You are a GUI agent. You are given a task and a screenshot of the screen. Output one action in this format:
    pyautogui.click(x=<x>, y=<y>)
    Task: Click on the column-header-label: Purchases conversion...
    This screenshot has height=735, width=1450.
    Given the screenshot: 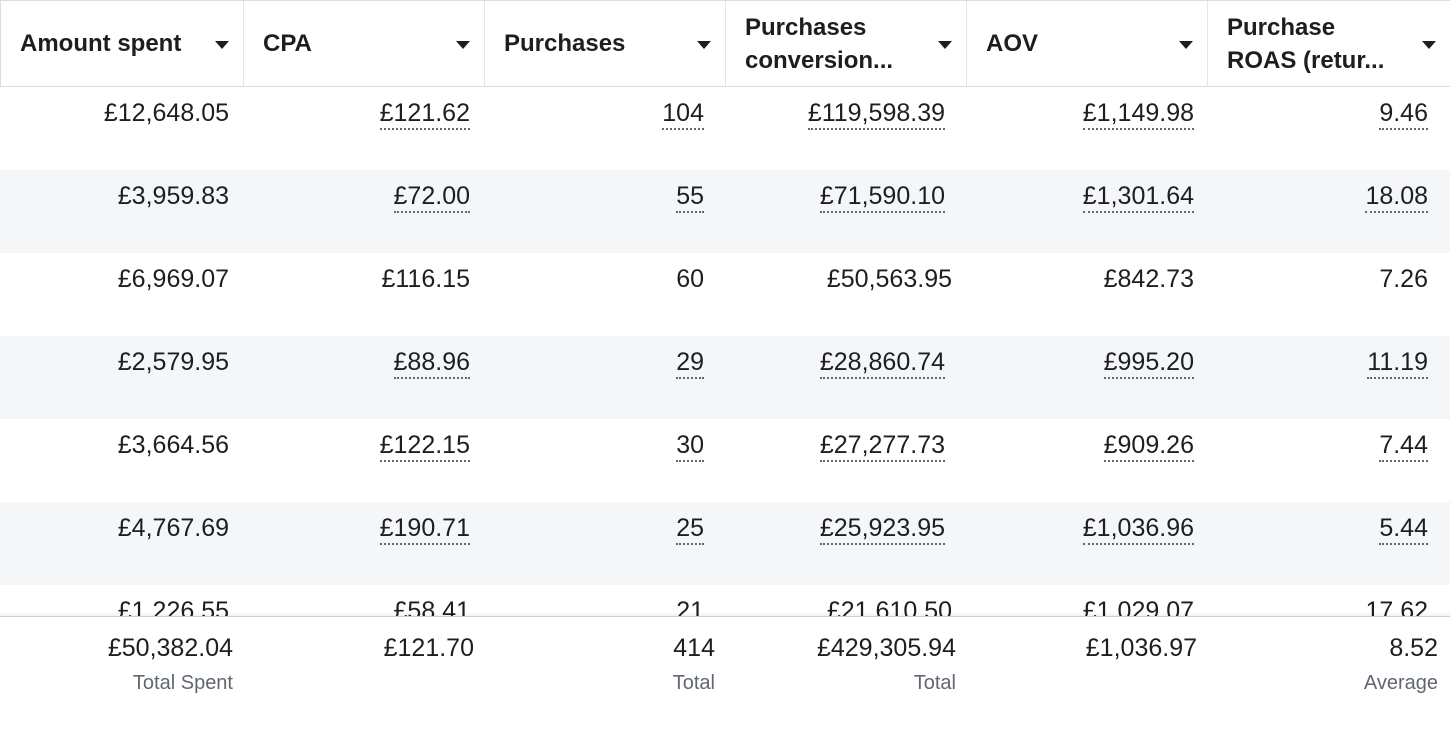 What is the action you would take?
    pyautogui.click(x=819, y=43)
    